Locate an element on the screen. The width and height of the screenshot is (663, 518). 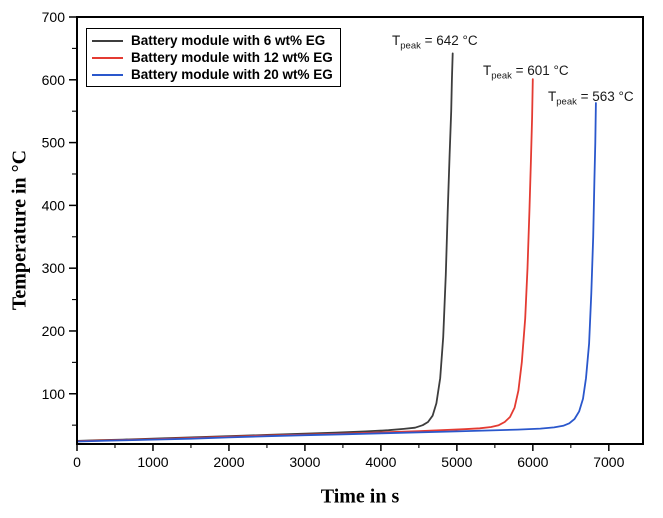
legend-item: Battery module with 6 wt% EG is located at coordinates (213, 40).